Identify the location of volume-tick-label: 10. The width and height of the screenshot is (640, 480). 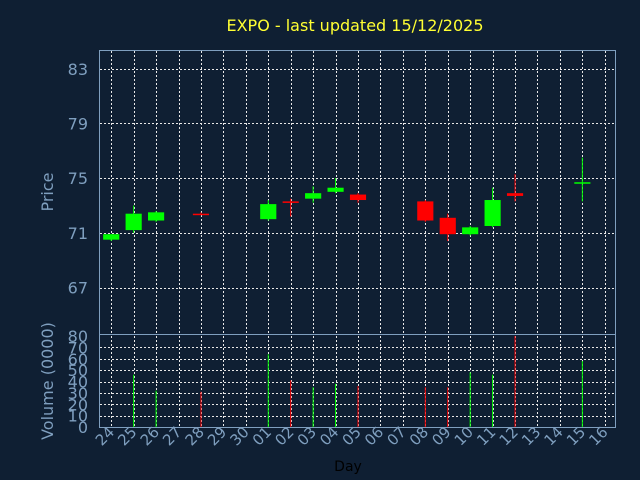
(78, 416).